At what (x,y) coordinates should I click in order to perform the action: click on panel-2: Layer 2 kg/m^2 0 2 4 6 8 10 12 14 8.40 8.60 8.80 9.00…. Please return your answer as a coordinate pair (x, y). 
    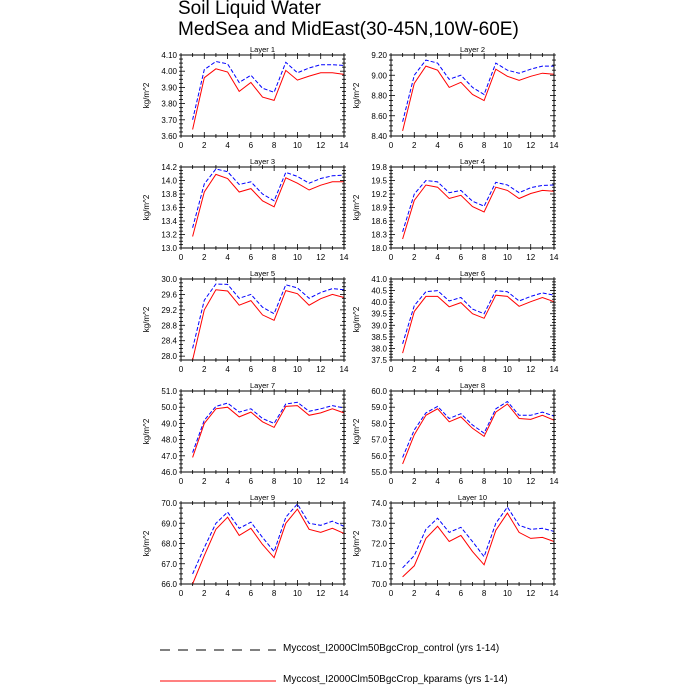
    Looking at the image, I should click on (455, 97).